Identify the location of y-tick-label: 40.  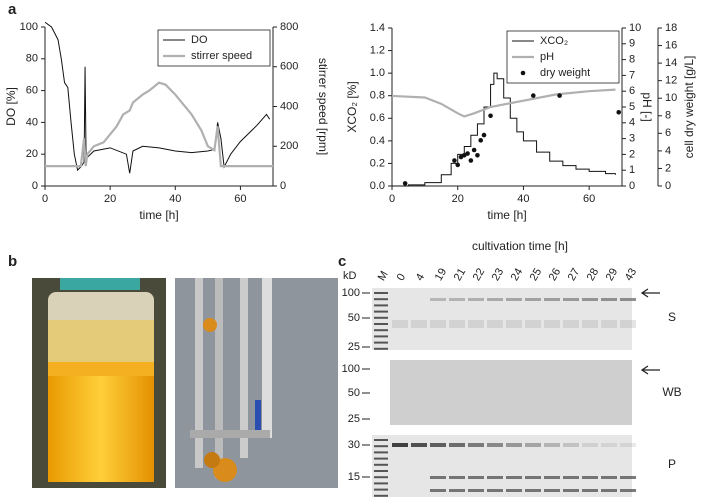
(32, 122).